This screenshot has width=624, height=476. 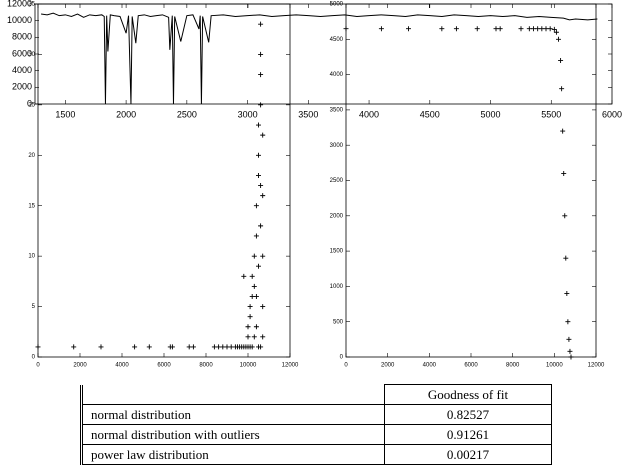 I want to click on cell: normal distribution, so click(x=232, y=414).